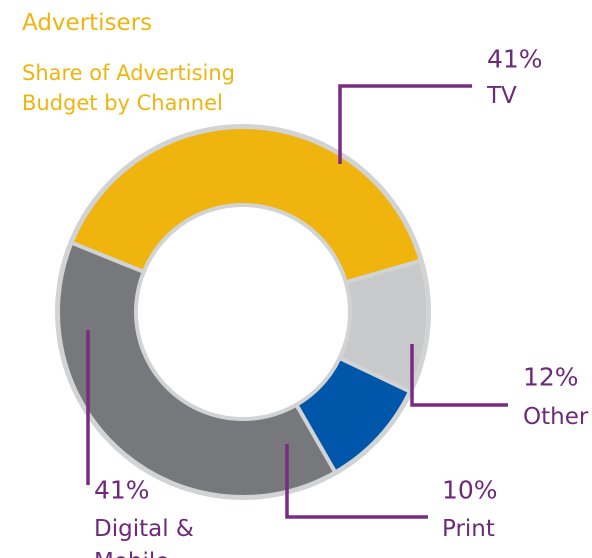  Describe the element at coordinates (405, 124) in the screenshot. I see `leader-line-tv` at that location.